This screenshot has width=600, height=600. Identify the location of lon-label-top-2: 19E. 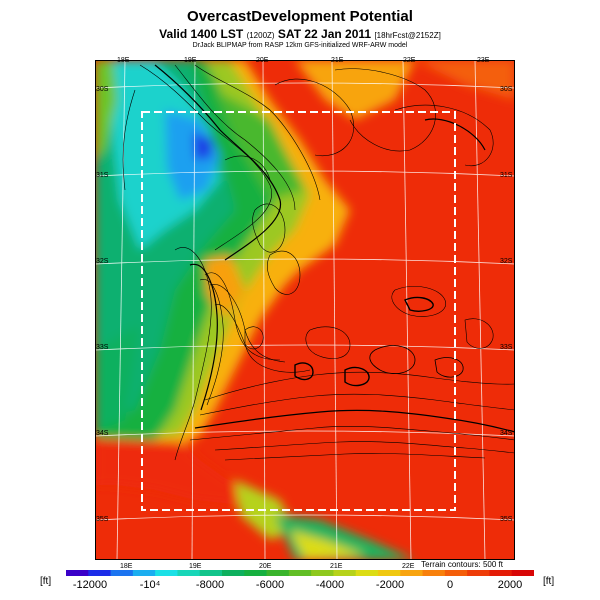
(190, 60).